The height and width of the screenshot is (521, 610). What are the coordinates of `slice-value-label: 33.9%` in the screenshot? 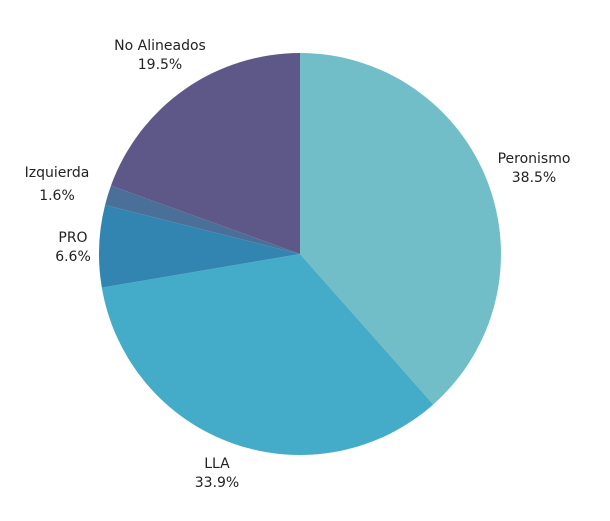 It's located at (217, 483).